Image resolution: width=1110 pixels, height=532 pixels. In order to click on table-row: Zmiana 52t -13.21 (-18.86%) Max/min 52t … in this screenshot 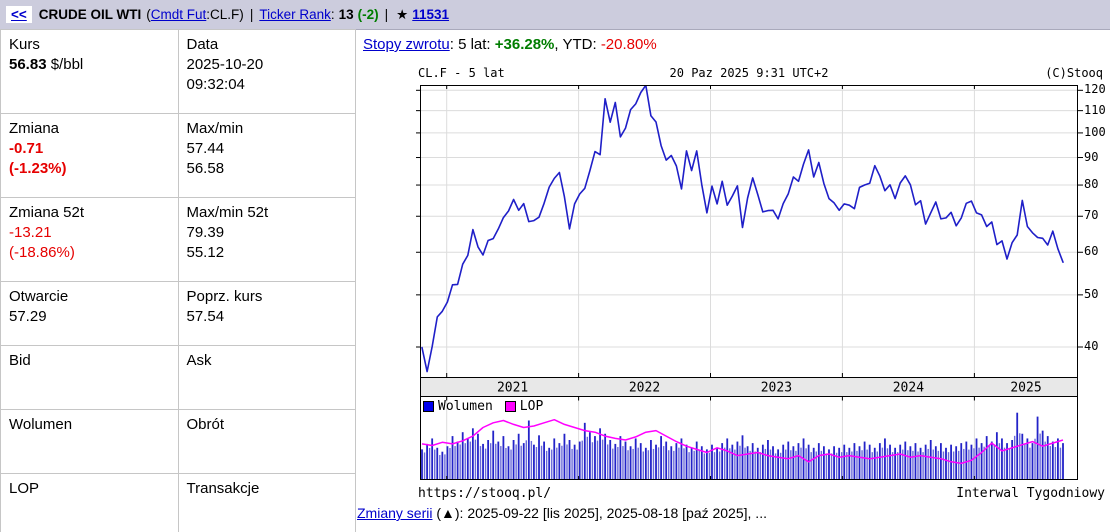, I will do `click(178, 239)`.